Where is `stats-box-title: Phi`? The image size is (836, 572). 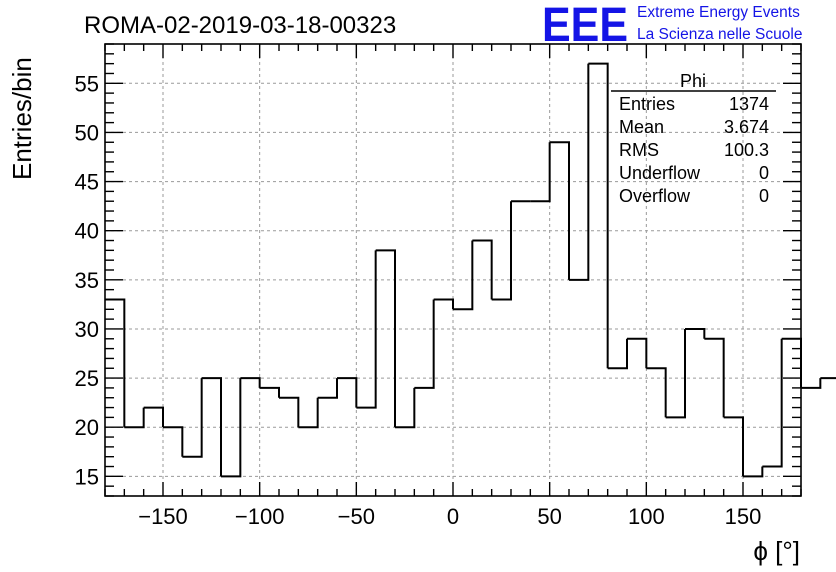
stats-box-title: Phi is located at coordinates (693, 81).